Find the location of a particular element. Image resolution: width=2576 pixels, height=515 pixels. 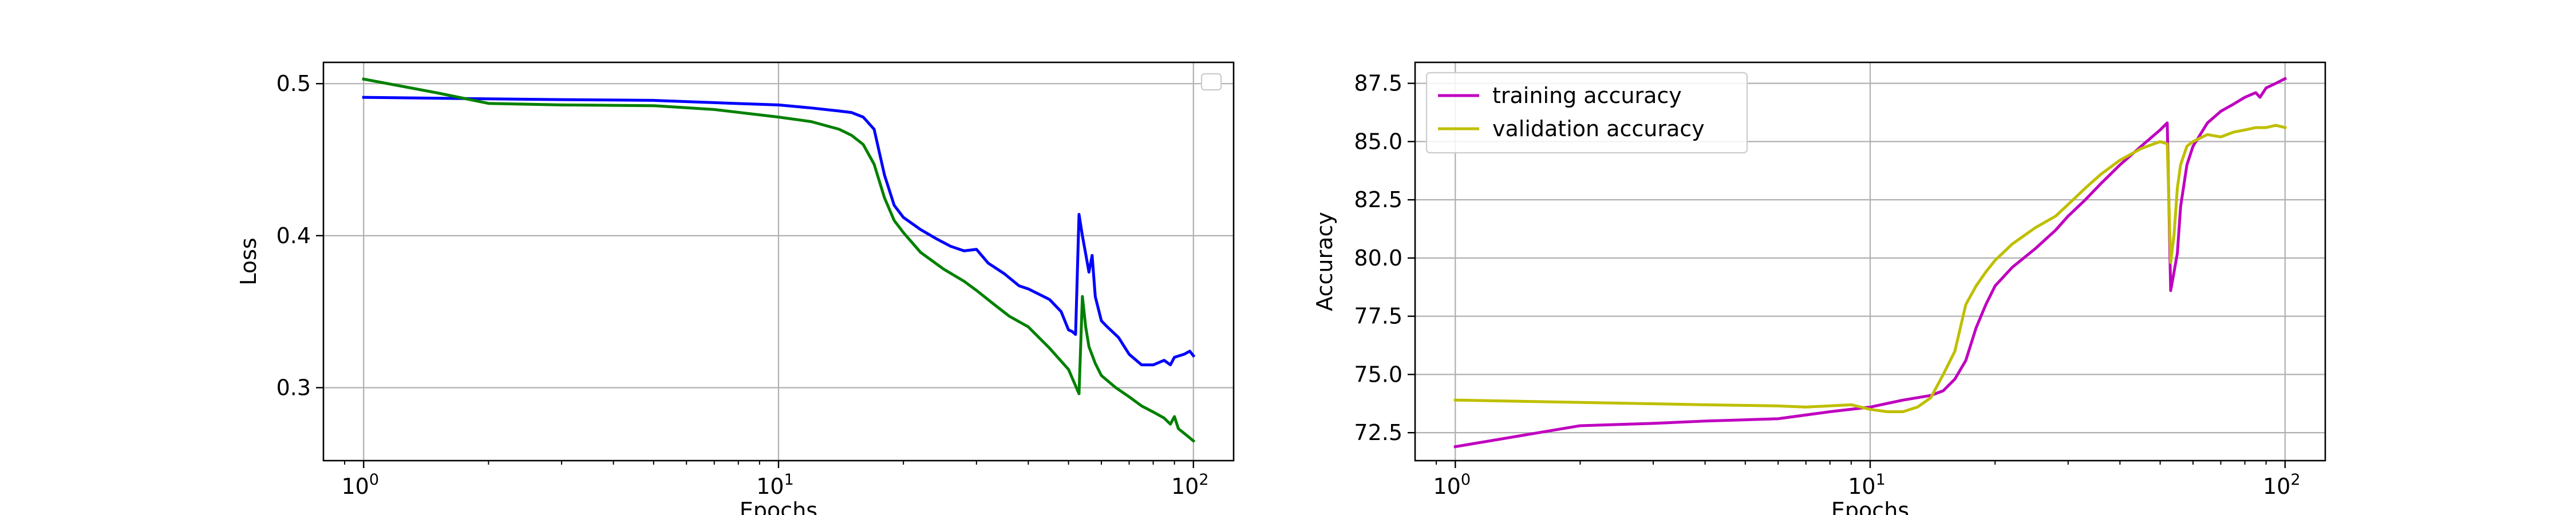

legend: training accuracy validation accuracy is located at coordinates (1586, 113).